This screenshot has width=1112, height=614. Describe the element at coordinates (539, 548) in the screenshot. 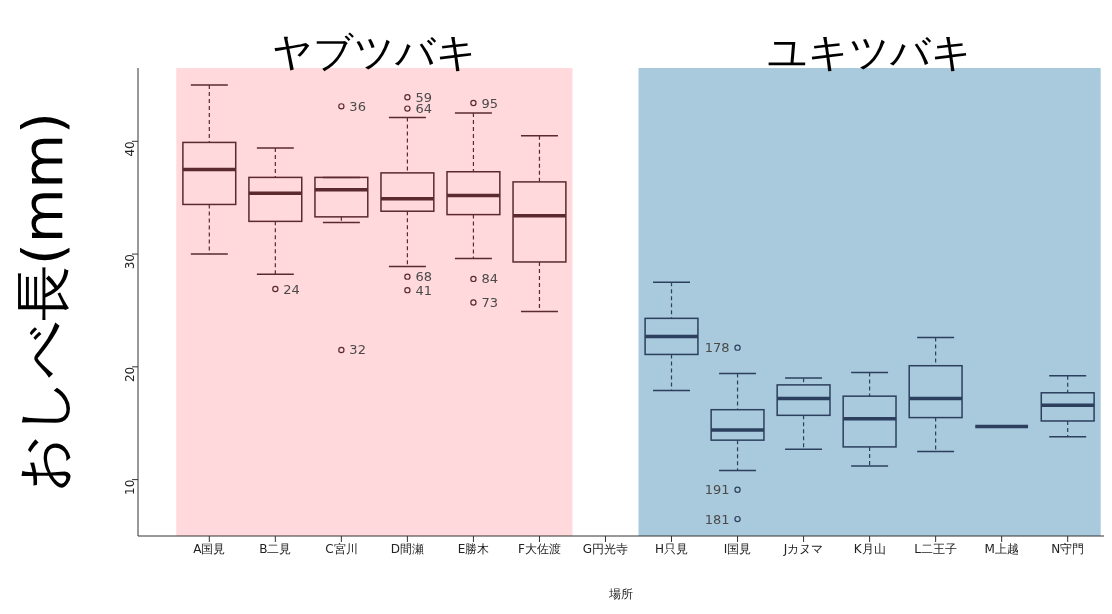

I see `x-tick-label: F大佐渡` at that location.